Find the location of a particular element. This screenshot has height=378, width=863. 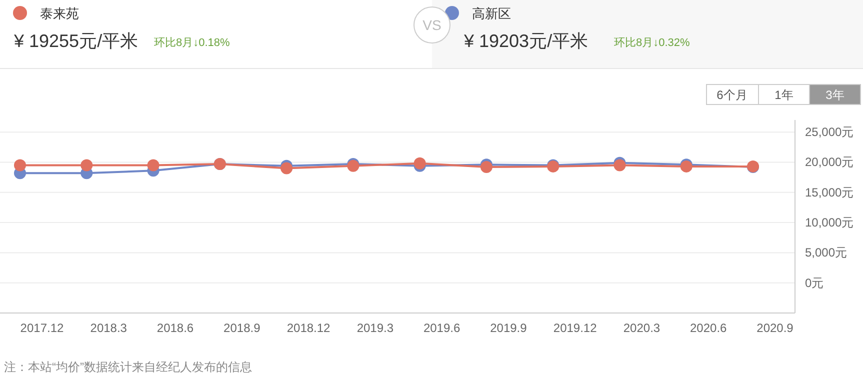

text: 环比8月↓0.32% is located at coordinates (652, 42).